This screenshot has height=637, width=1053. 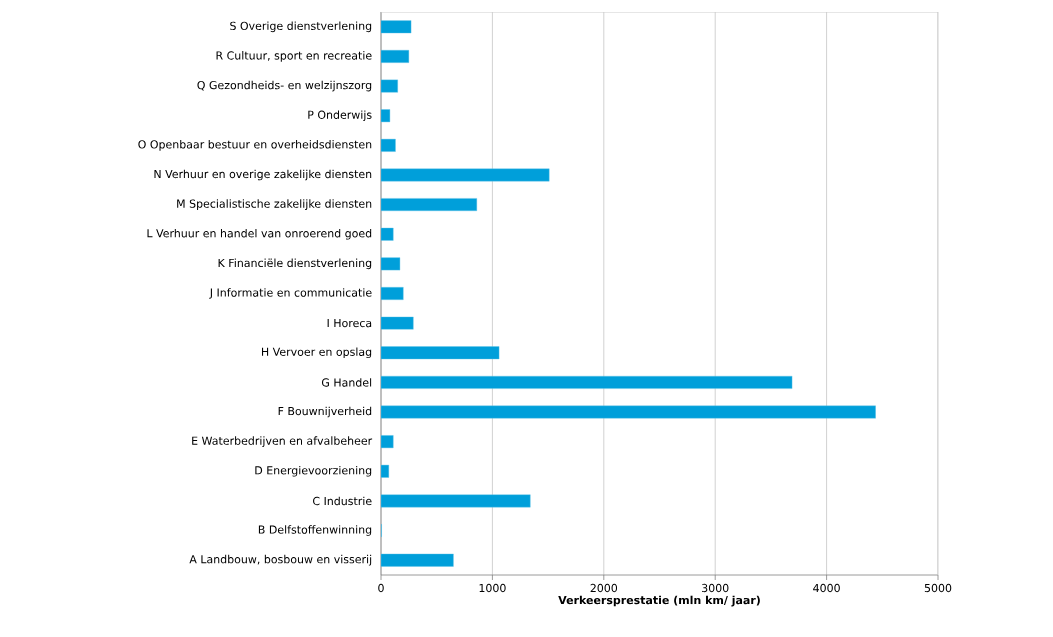 What do you see at coordinates (659, 601) in the screenshot?
I see `x-axis-title: Verkeersprestatie (mln km/ jaar)` at bounding box center [659, 601].